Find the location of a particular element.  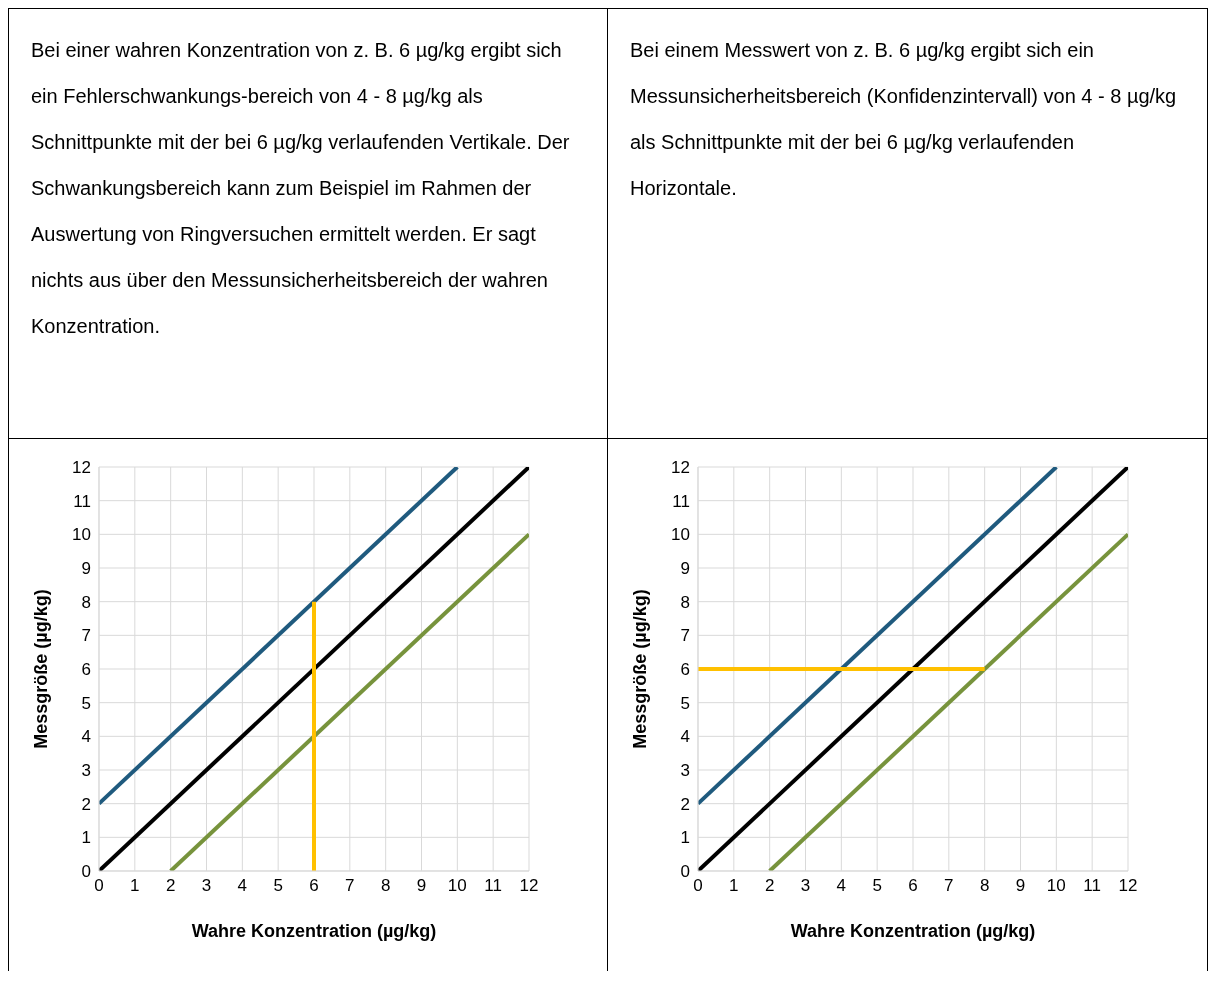

text: Bei einer wahren Konzentration von z. B. 6 µg/kg ergibt sich ein Fehlerschwankungs-bereich von 4 - 8 µg/kg als Schnittpunkte mit der bei 6 µg/kg verlaufenden Vertikale. Der Schwankungsbereich kann zum Beispiel im Rahmen der Auswertung von Ringversuchen ermittelt werden. Er sagt nichts aus über den Messunsicherheitsbereich der wahren Konzentration. is located at coordinates (300, 188).